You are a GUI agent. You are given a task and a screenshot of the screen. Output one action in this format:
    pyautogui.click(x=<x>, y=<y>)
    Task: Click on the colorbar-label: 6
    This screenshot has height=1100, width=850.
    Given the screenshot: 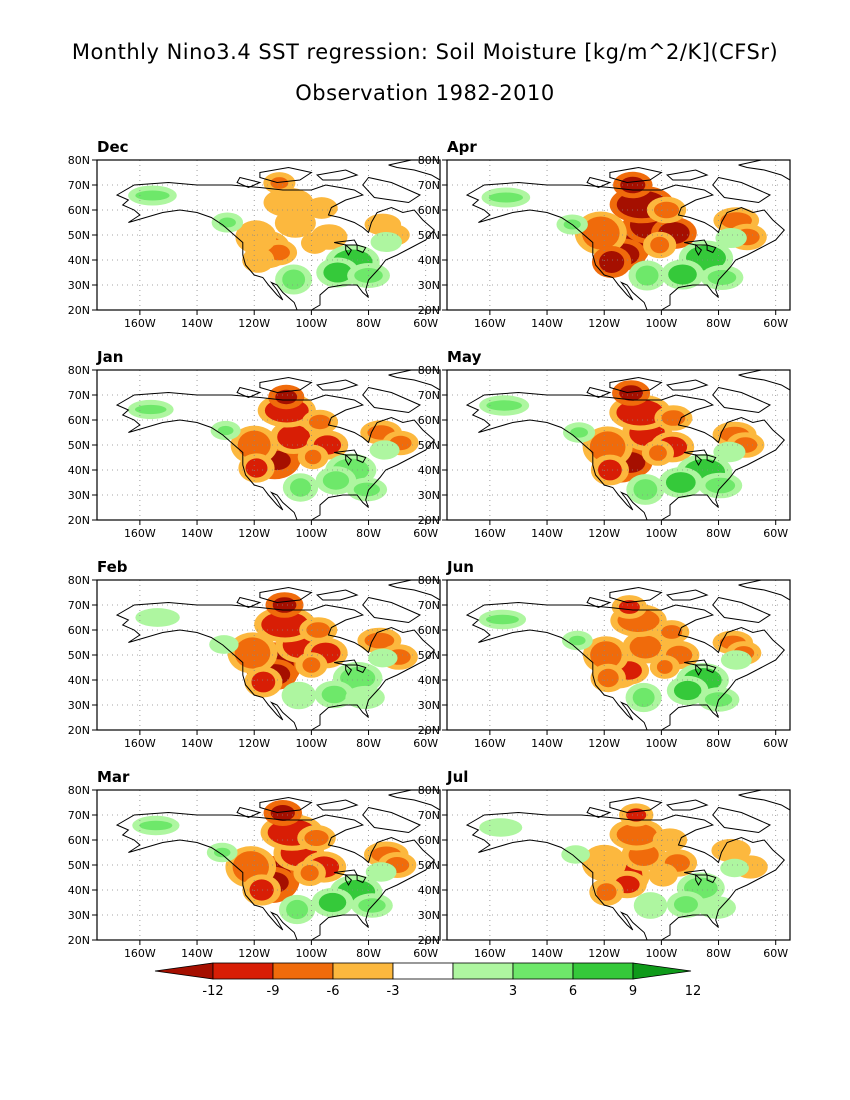 What is the action you would take?
    pyautogui.click(x=573, y=991)
    